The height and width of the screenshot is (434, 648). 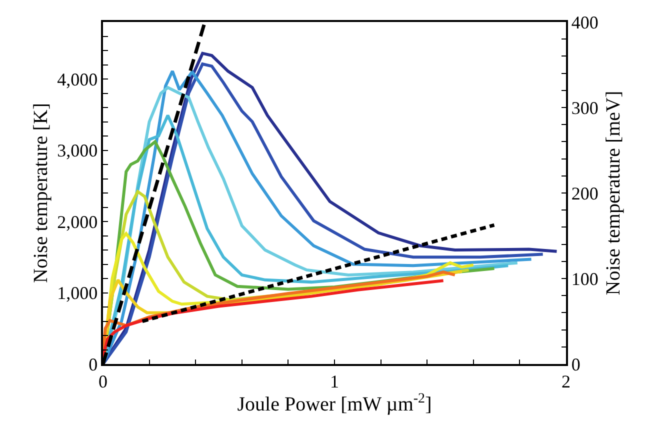 I want to click on y2-tick-label: 400, so click(x=584, y=22).